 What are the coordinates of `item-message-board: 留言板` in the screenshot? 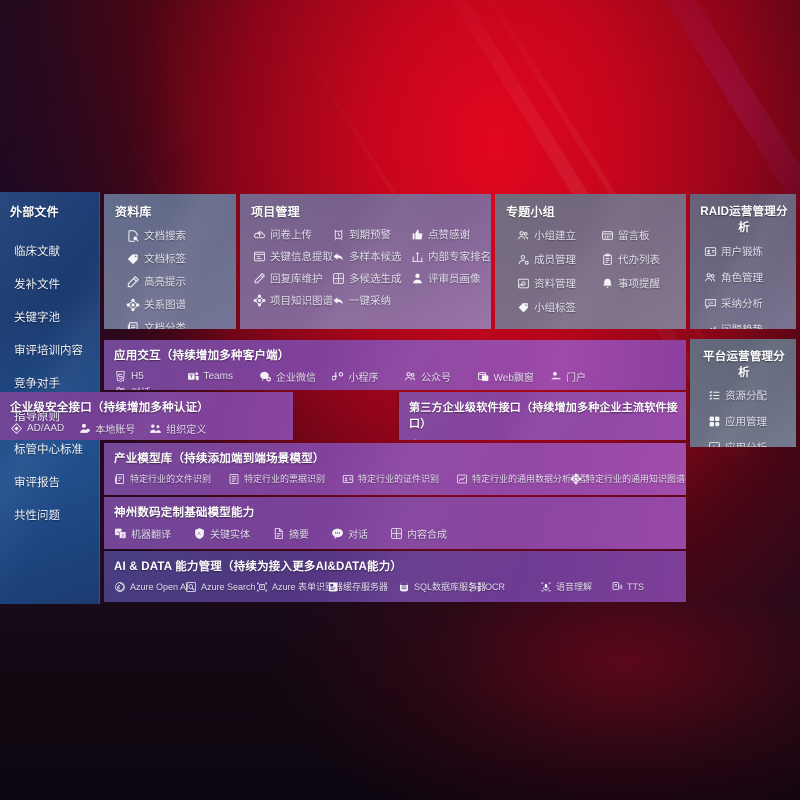 It's located at (643, 235).